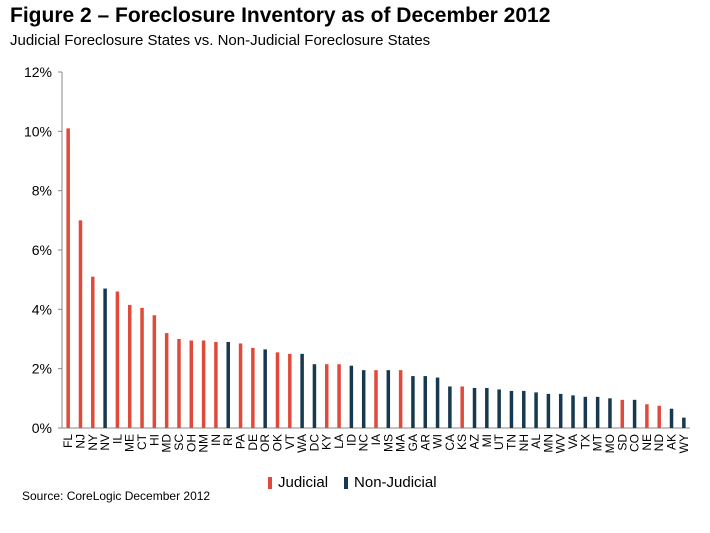  What do you see at coordinates (437, 402) in the screenshot?
I see `bar-wi` at bounding box center [437, 402].